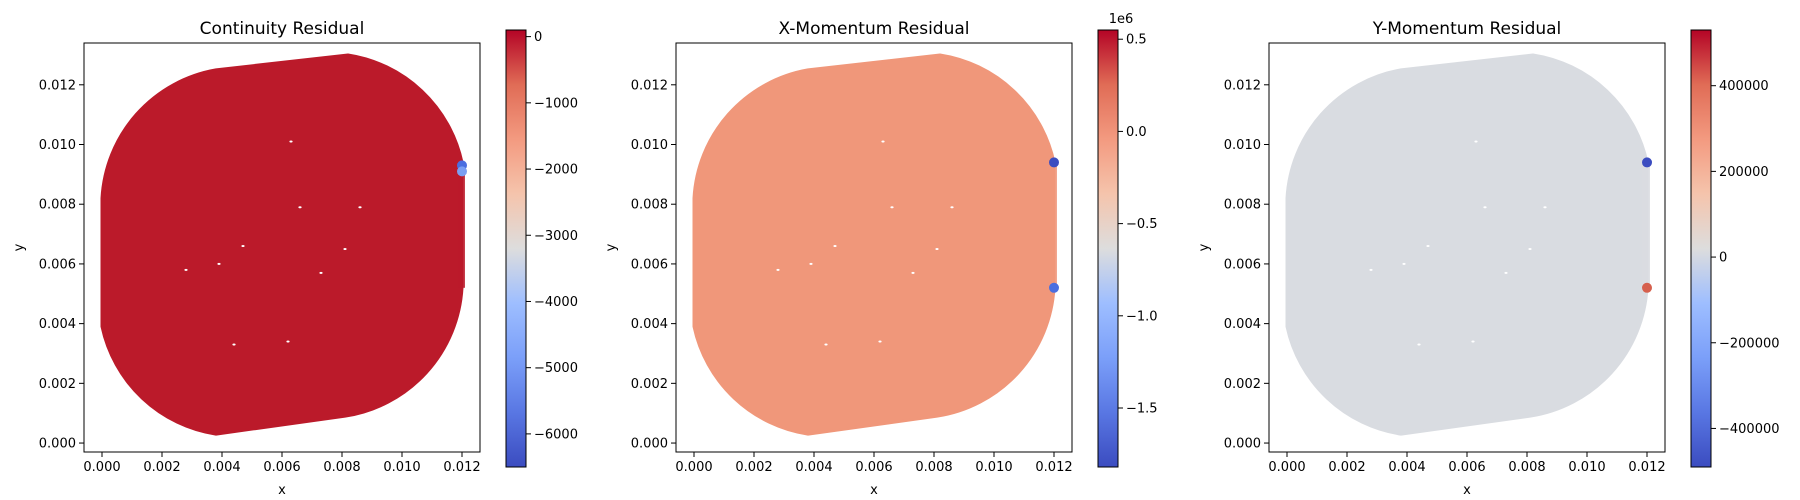 This screenshot has width=1800, height=500. What do you see at coordinates (649, 145) in the screenshot?
I see `y-tick-label: 0.010` at bounding box center [649, 145].